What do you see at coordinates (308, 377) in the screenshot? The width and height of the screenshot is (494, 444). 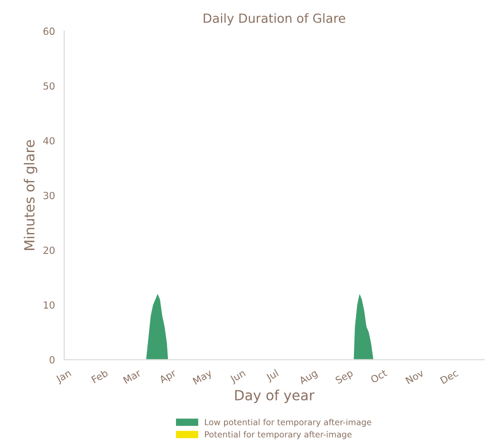 I see `x-tick-label: Aug` at bounding box center [308, 377].